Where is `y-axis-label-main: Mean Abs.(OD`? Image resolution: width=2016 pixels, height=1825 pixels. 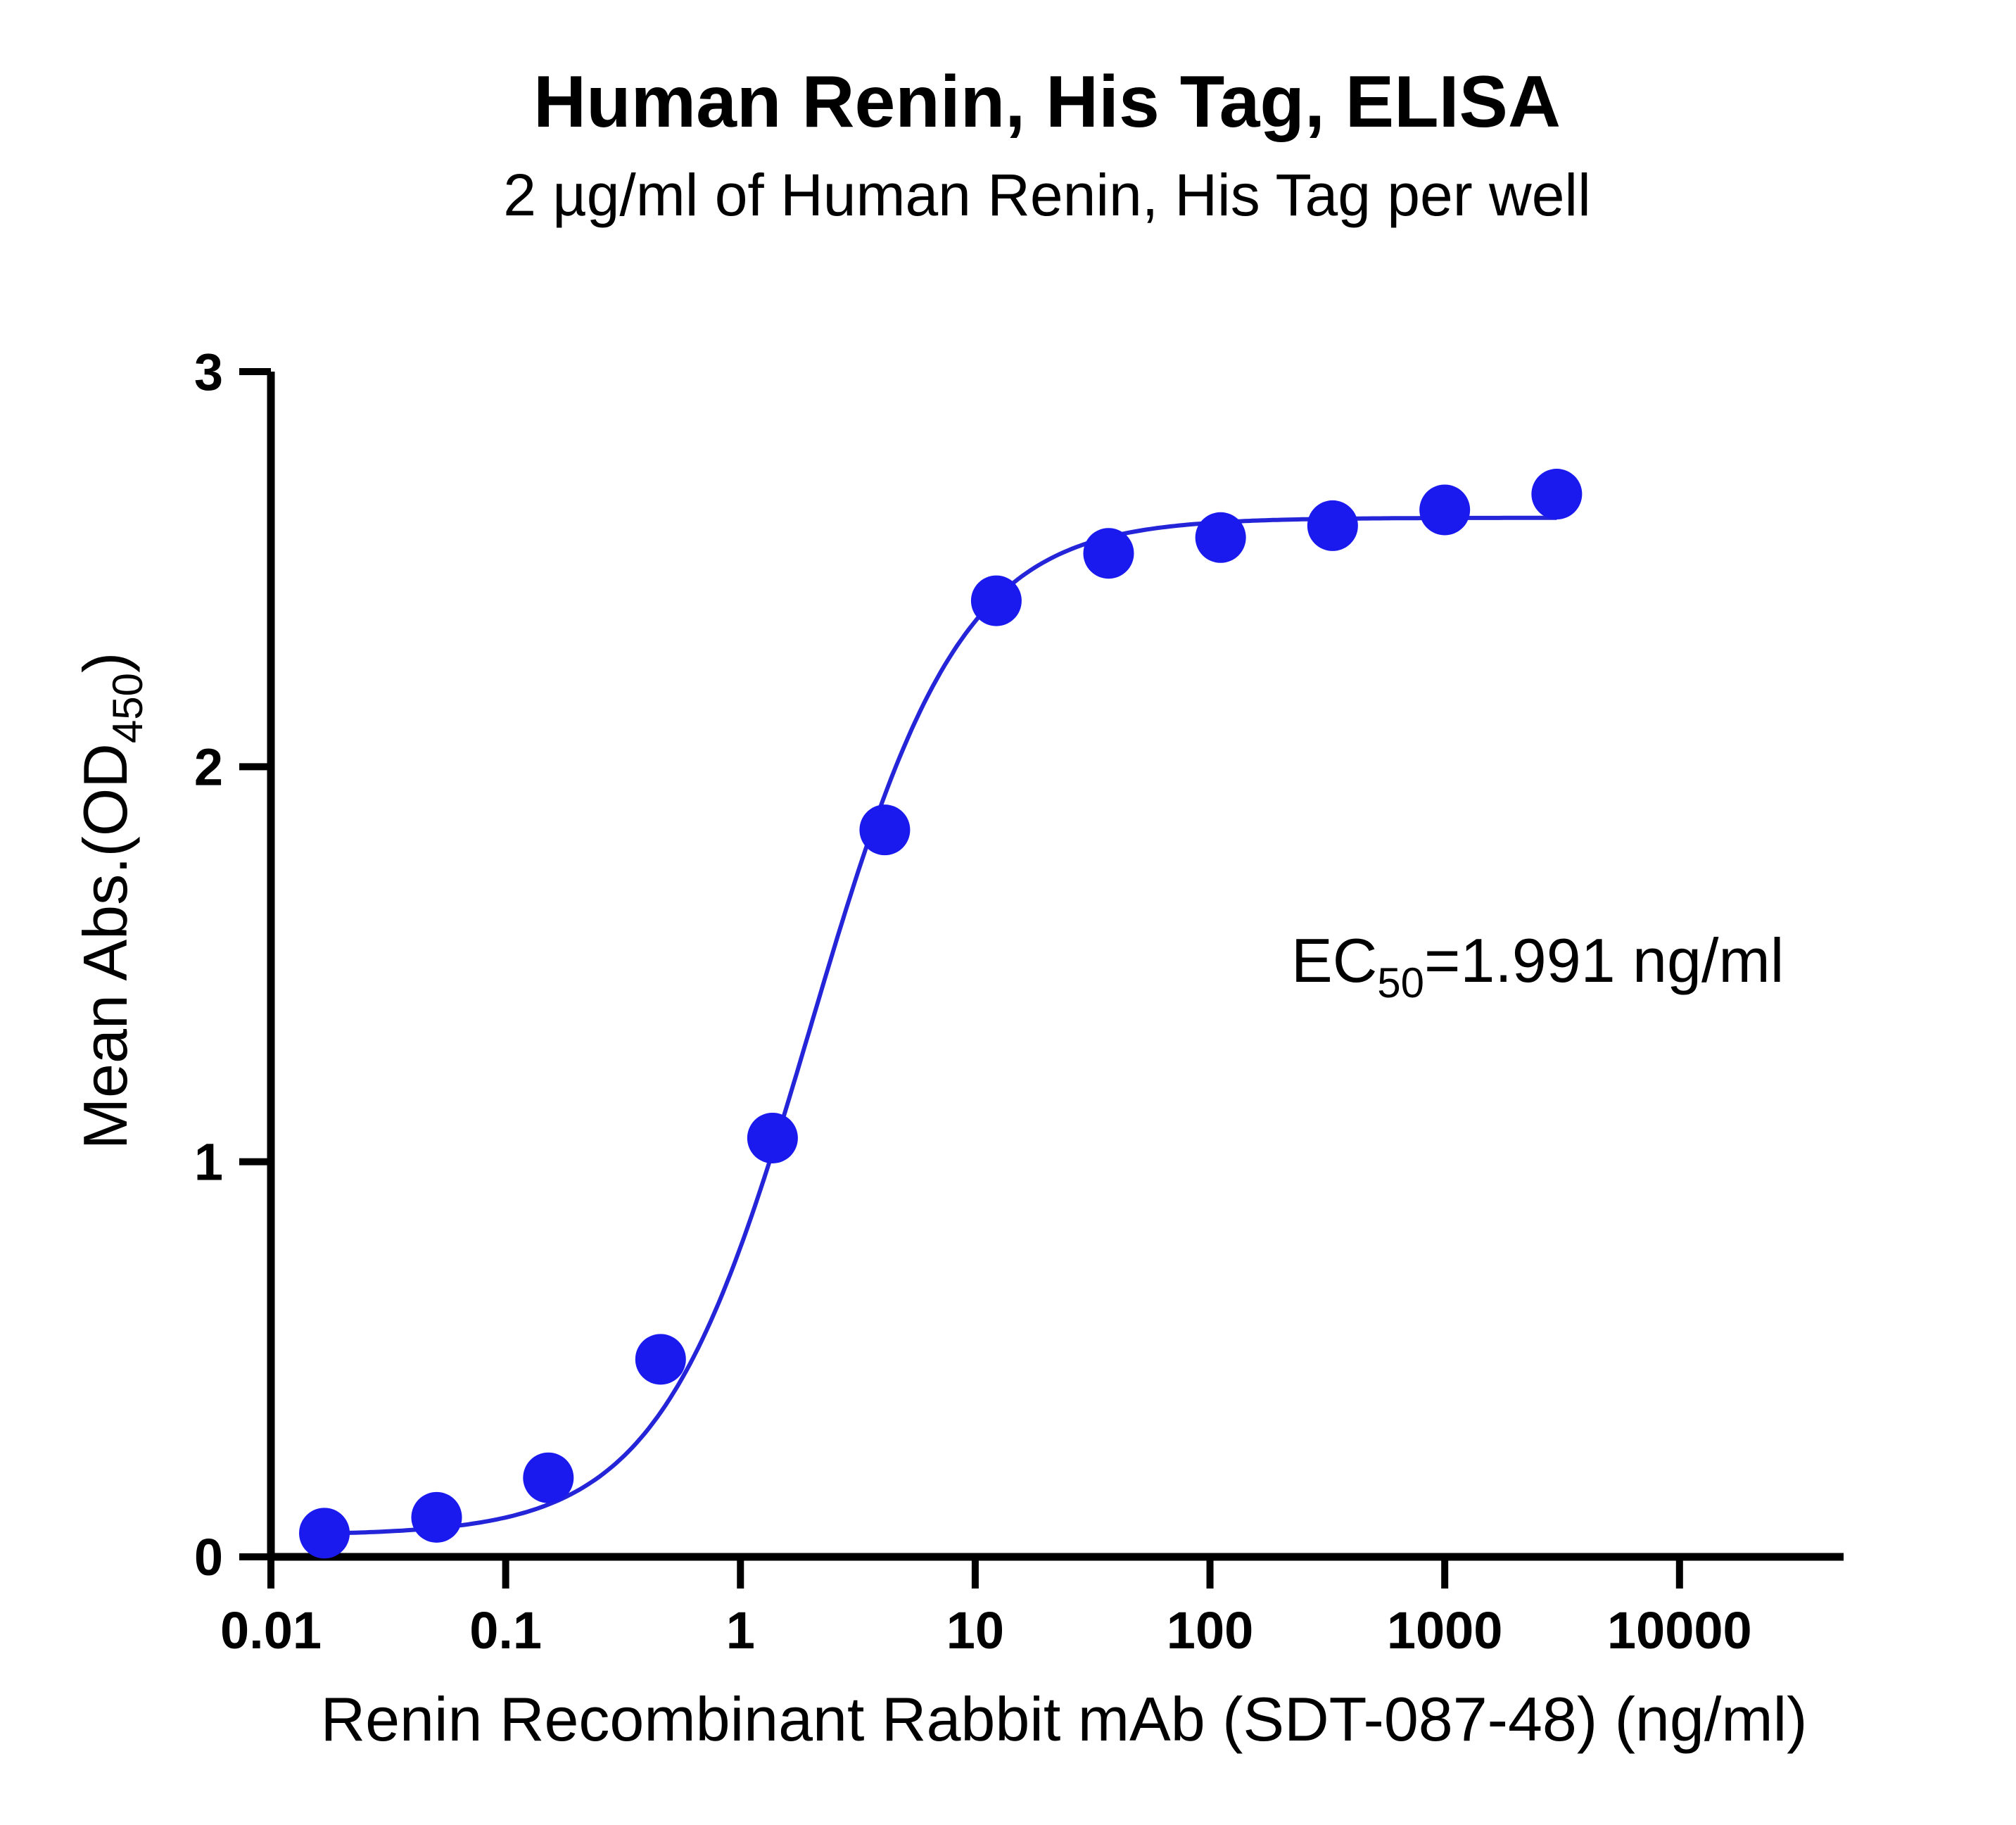
y-axis-label-main: Mean Abs.(OD is located at coordinates (105, 946).